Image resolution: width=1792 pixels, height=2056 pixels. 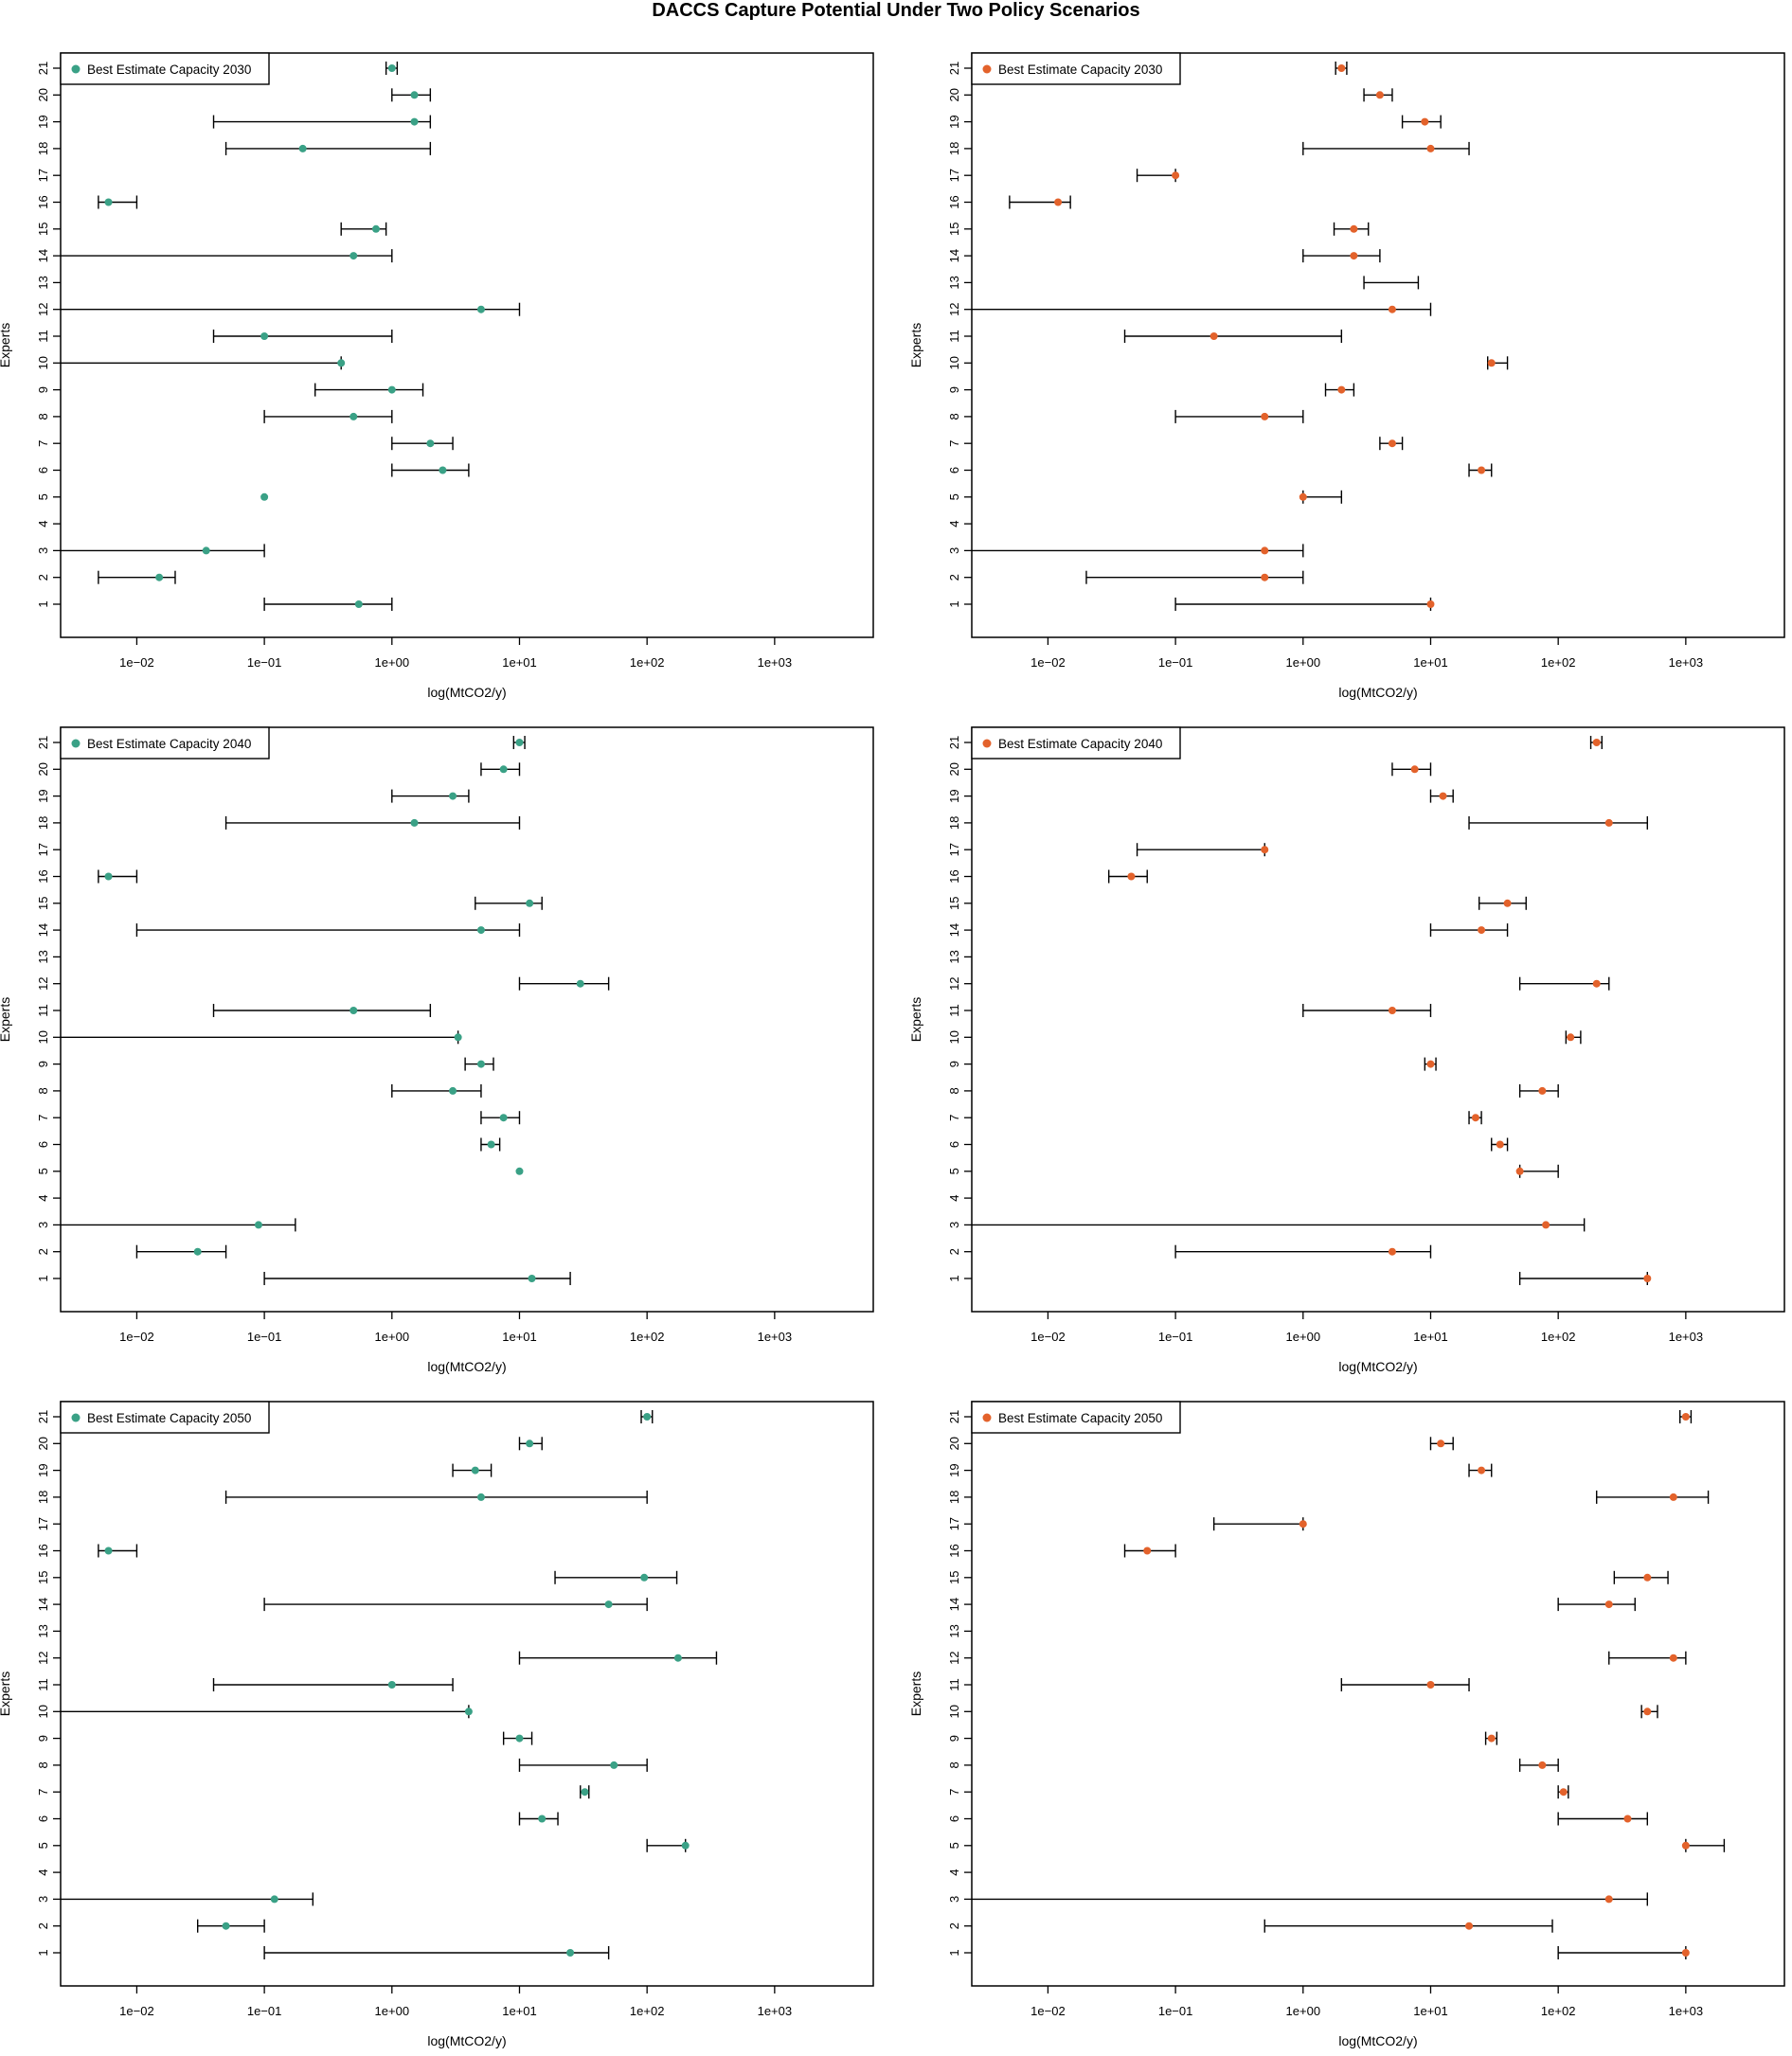 What do you see at coordinates (467, 345) in the screenshot?
I see `plot-frame` at bounding box center [467, 345].